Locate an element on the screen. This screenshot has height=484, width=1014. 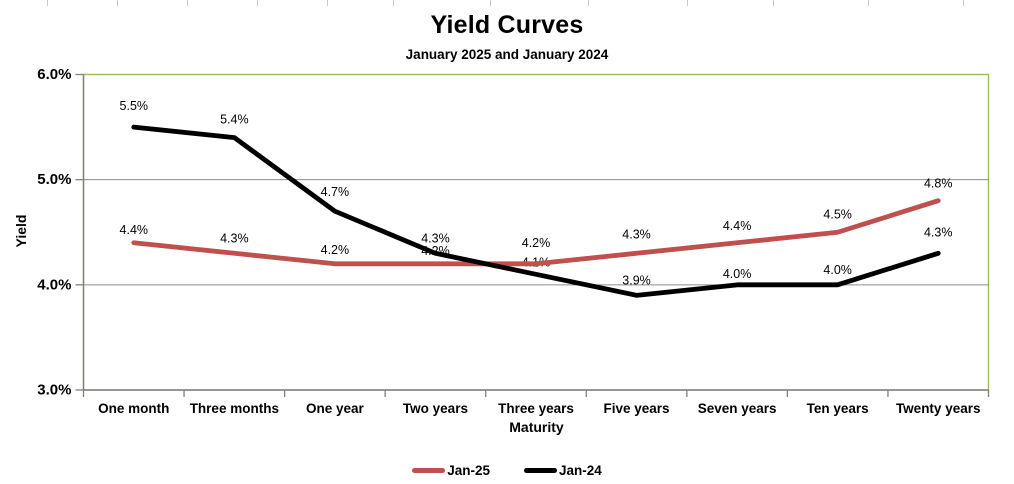
legend-item-jan-25: Jan-25 is located at coordinates (451, 470).